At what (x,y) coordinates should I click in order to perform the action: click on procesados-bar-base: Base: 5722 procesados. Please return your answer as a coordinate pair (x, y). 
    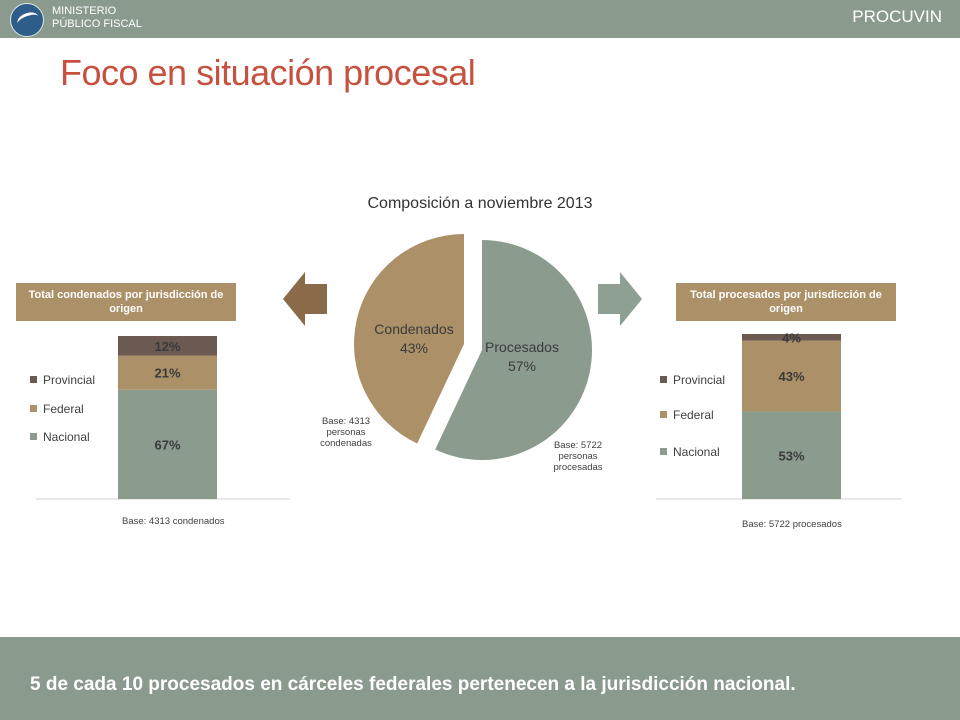
    Looking at the image, I should click on (792, 524).